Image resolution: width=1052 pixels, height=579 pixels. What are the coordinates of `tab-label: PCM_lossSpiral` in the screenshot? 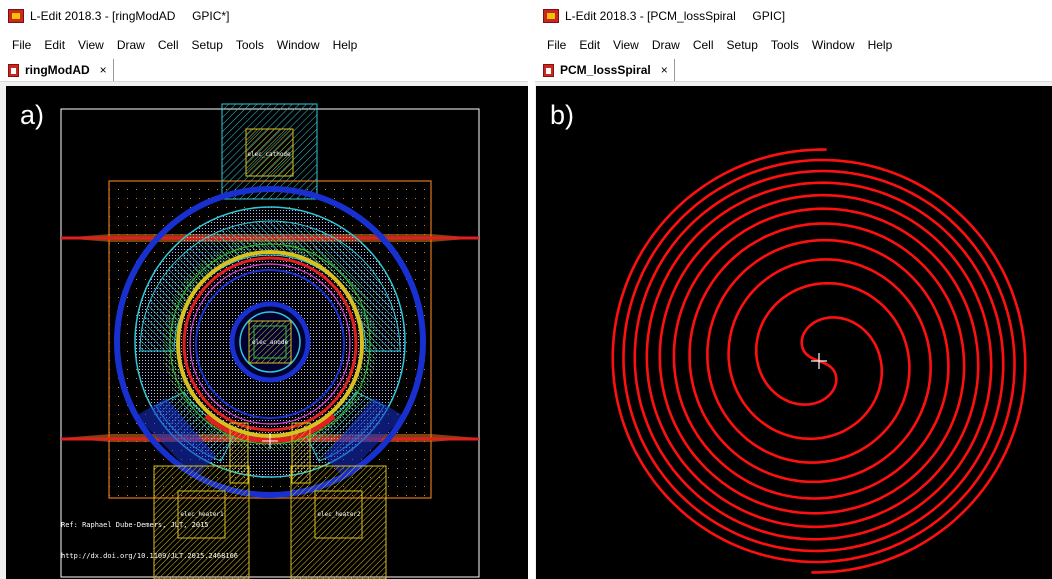 It's located at (605, 70).